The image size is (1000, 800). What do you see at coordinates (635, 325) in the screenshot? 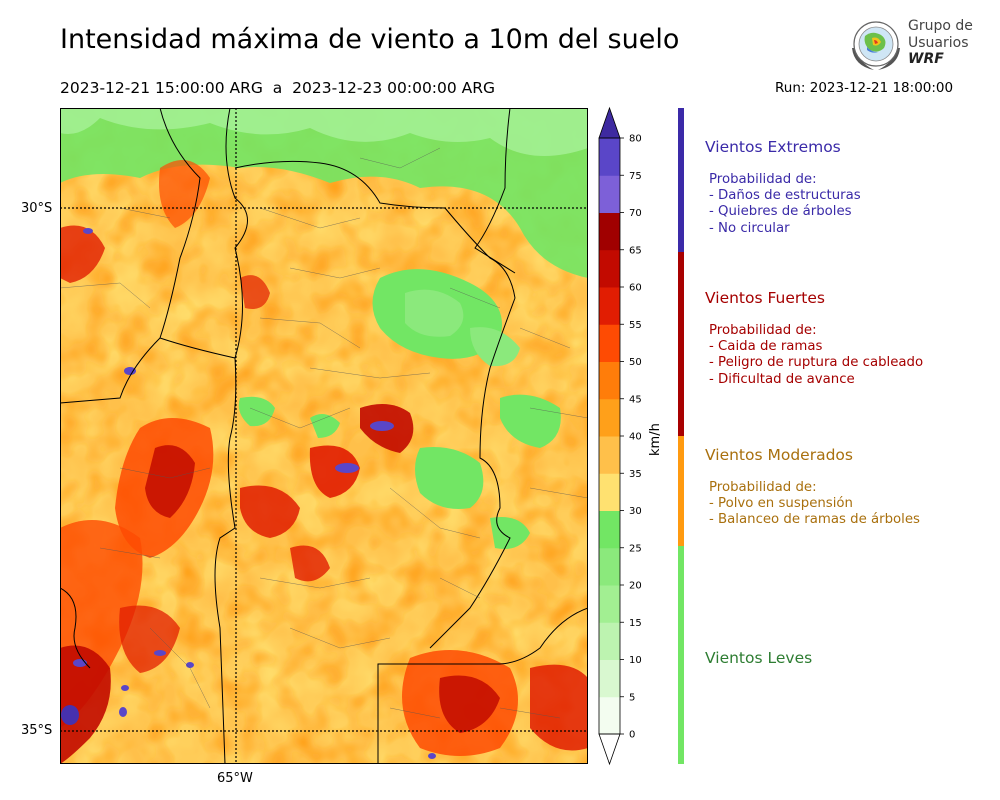
I see `colorbar-tick-label: 55` at bounding box center [635, 325].